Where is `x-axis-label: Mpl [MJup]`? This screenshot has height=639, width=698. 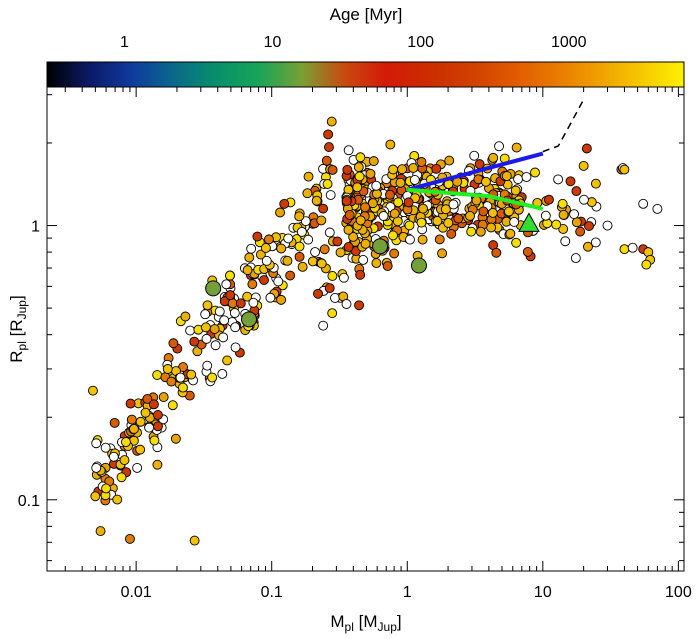
x-axis-label: Mpl [MJup] is located at coordinates (365, 623).